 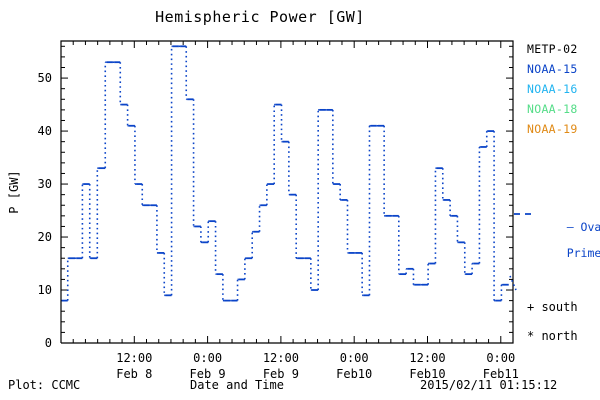 I want to click on marker-legend-south: + south, so click(x=552, y=307).